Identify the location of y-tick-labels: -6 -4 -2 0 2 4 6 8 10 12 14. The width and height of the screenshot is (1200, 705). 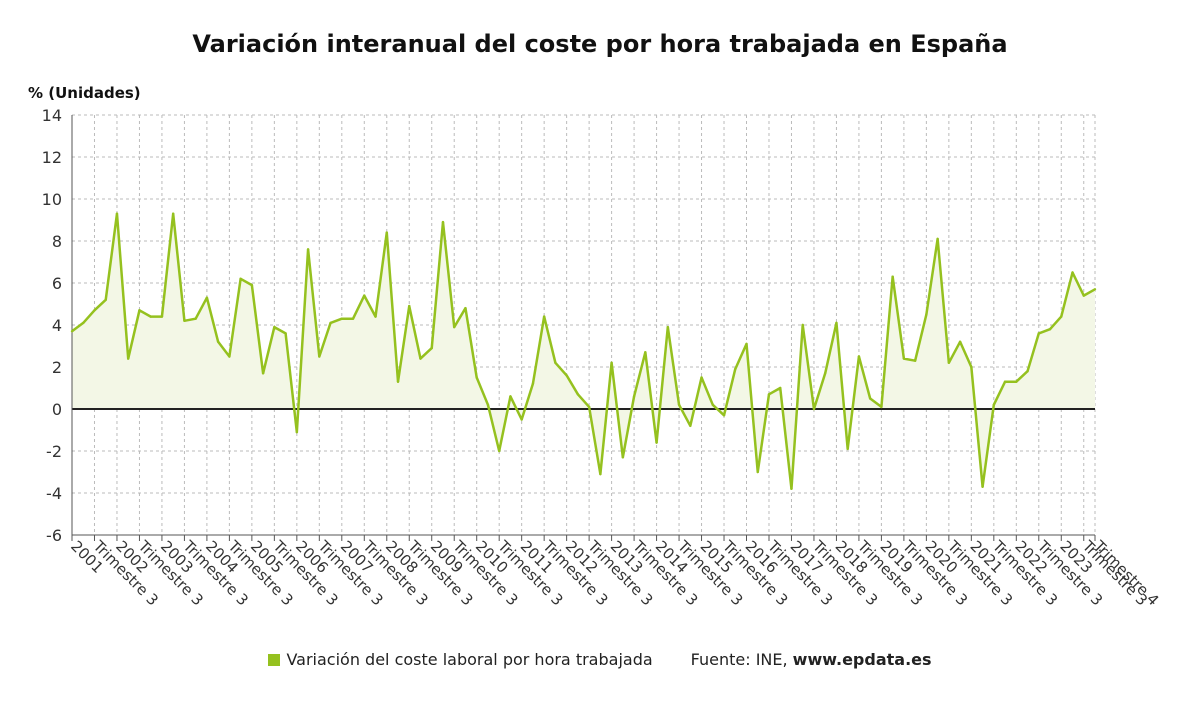
(52, 325).